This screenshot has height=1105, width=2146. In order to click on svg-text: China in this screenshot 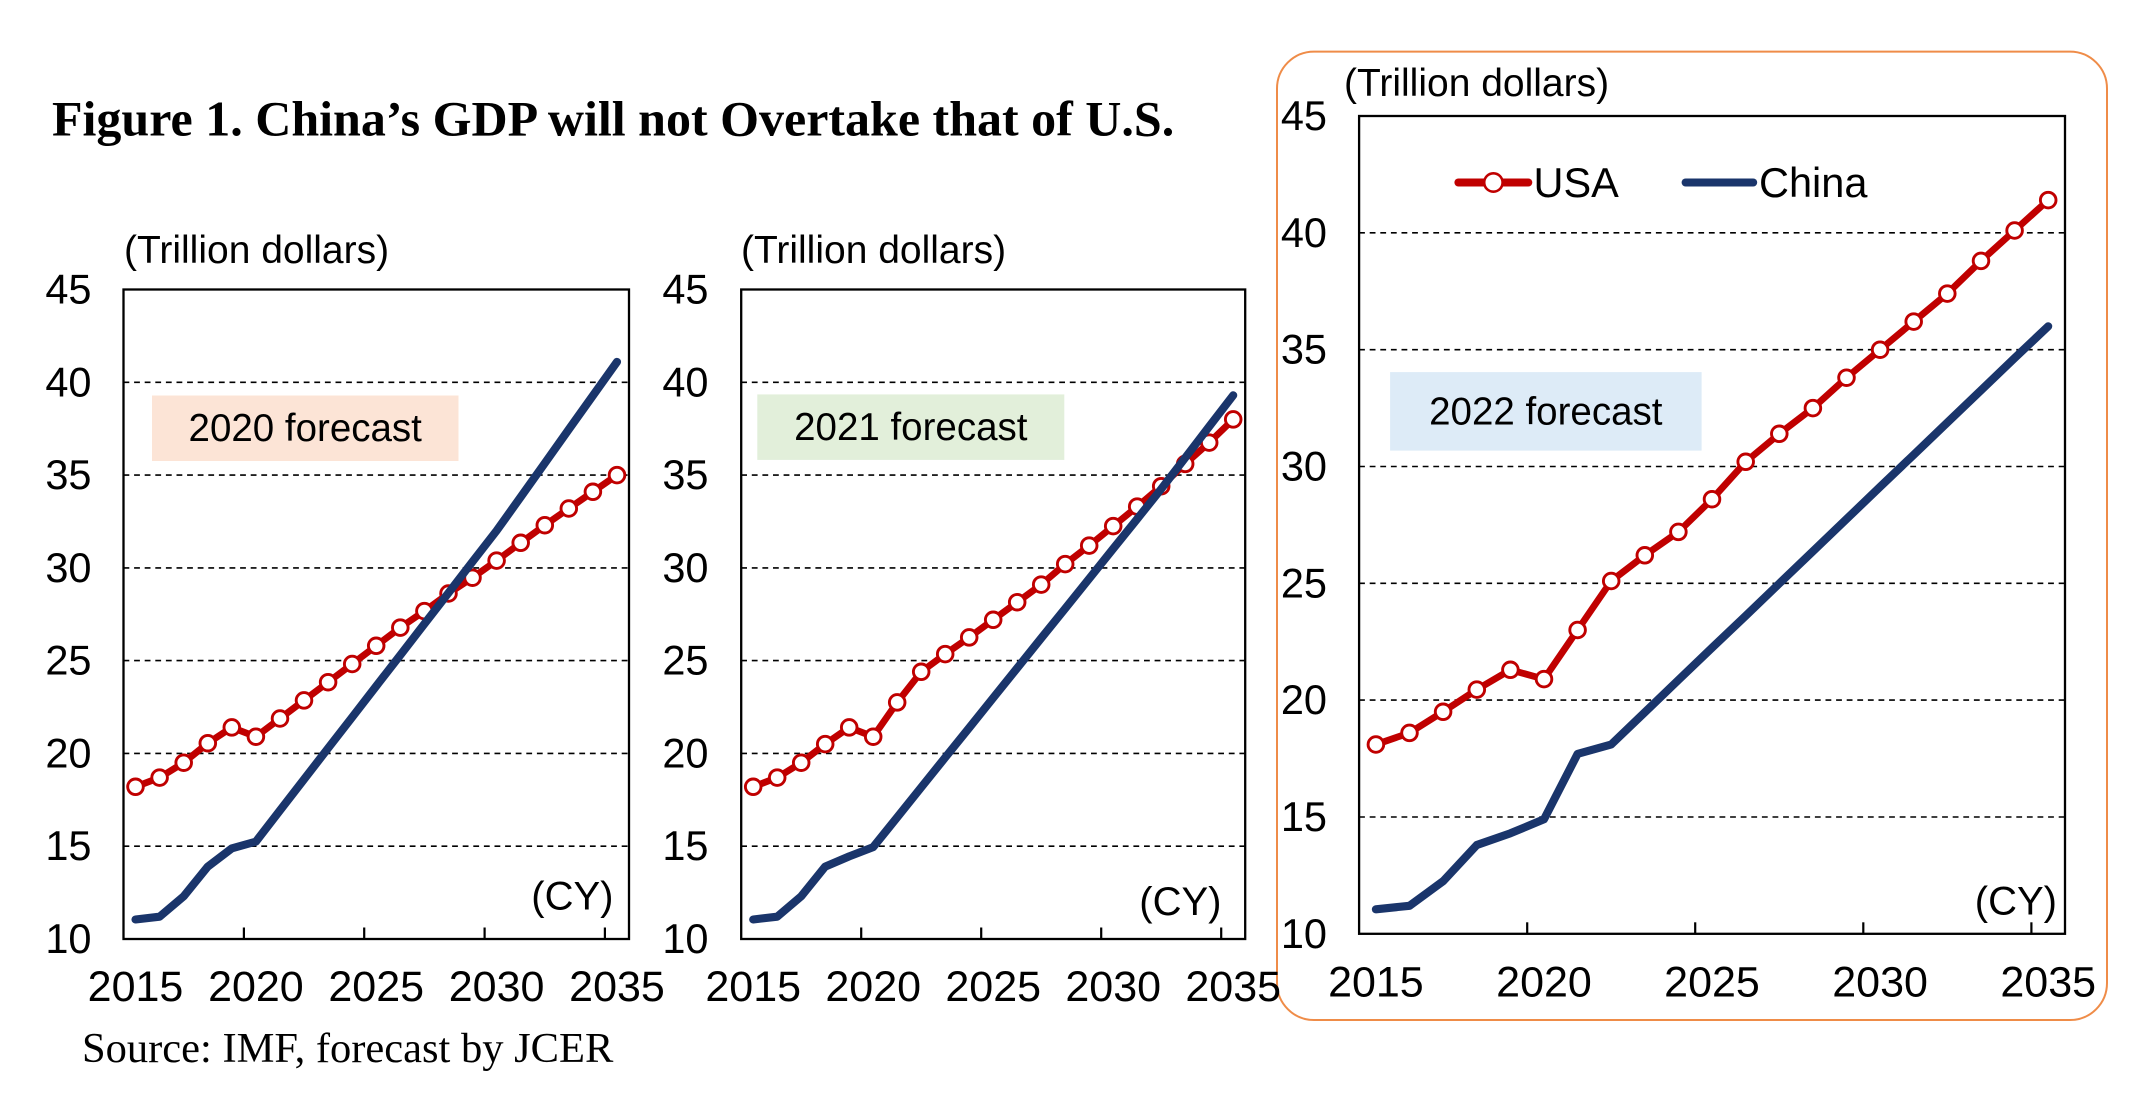, I will do `click(1813, 182)`.